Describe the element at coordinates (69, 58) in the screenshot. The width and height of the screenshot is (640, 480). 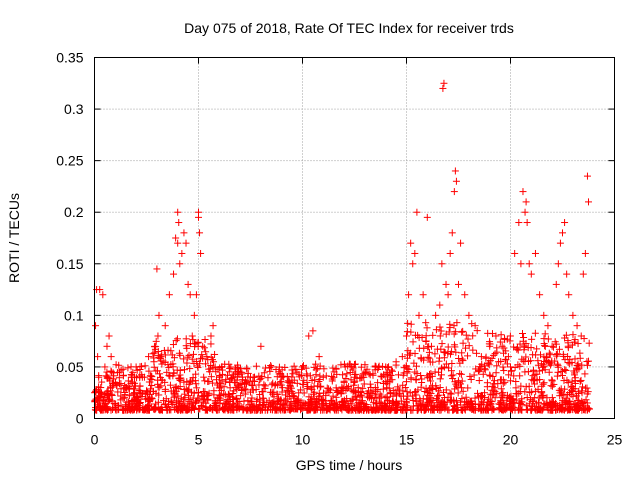
I see `y-tick-label: 0.35` at that location.